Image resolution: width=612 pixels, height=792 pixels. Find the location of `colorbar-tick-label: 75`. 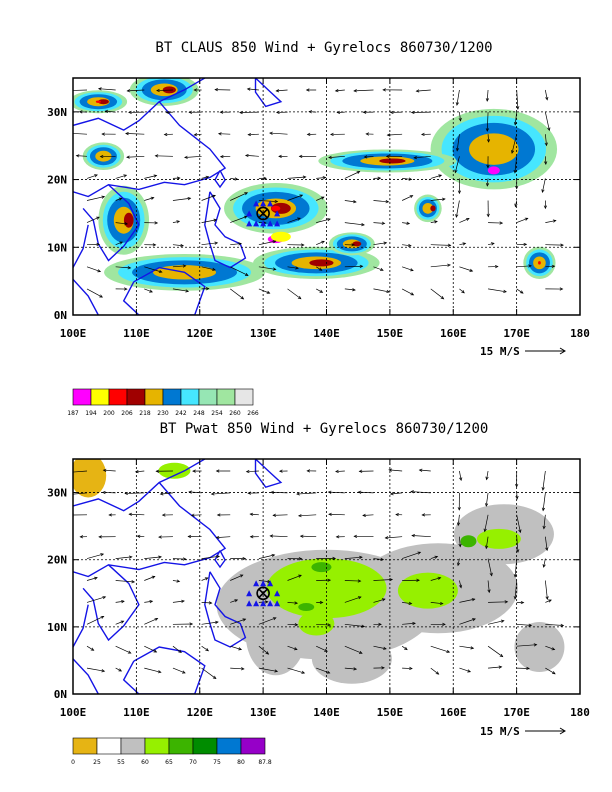

colorbar-tick-label: 75 is located at coordinates (217, 762).